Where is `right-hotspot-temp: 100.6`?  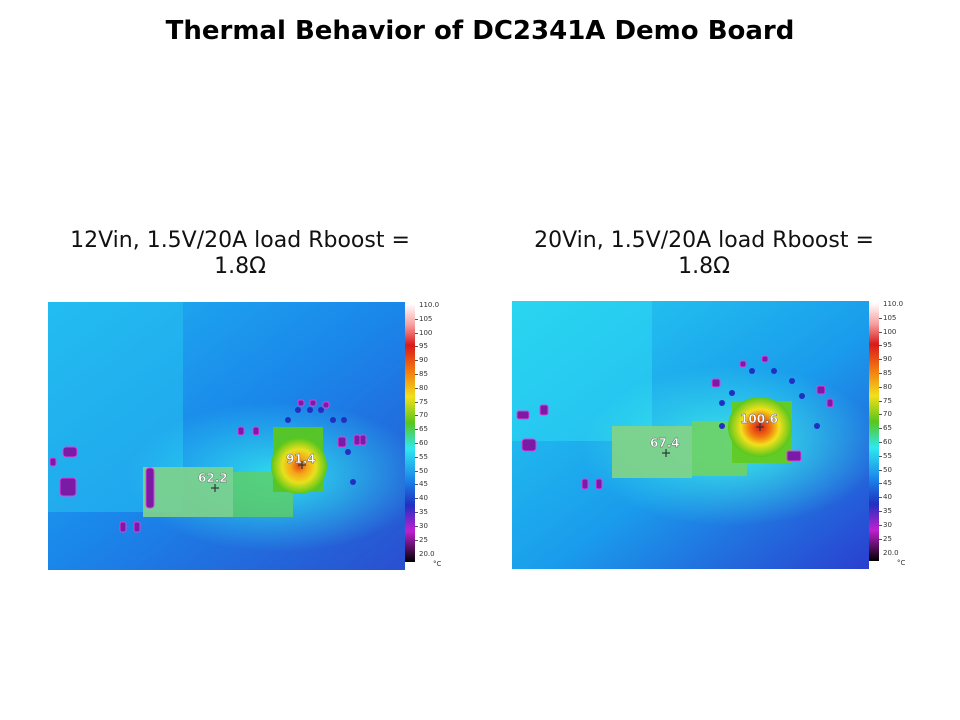 right-hotspot-temp: 100.6 is located at coordinates (759, 419).